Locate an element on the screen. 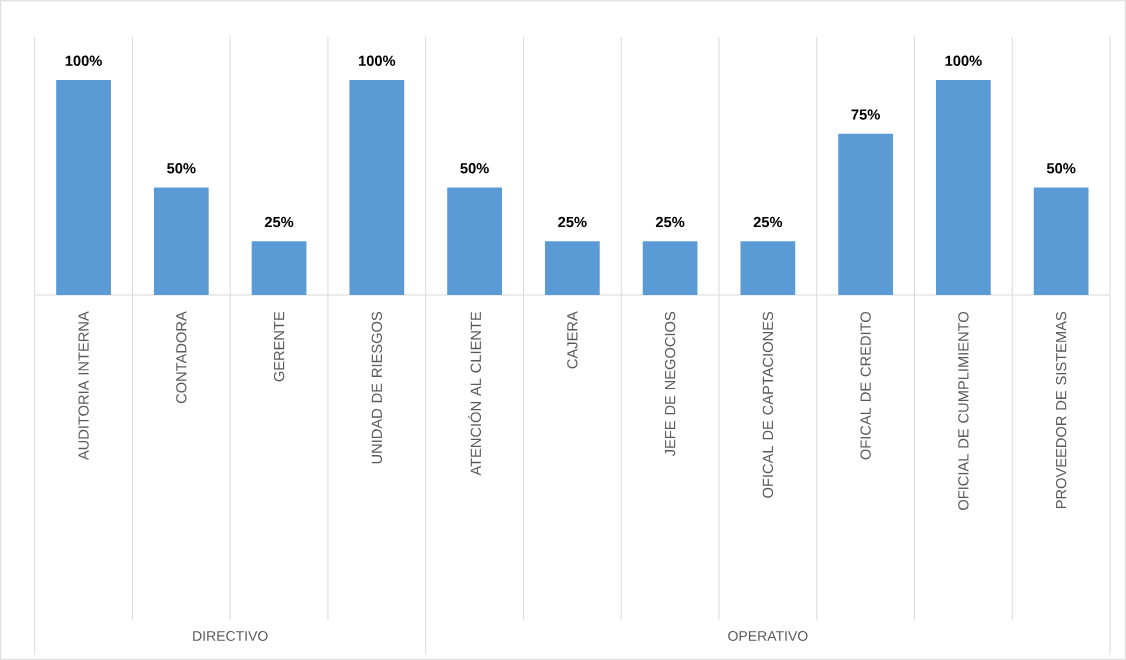 The image size is (1126, 660). x-tick-label: PROVEEDOR DE SISTEMAS is located at coordinates (1061, 410).